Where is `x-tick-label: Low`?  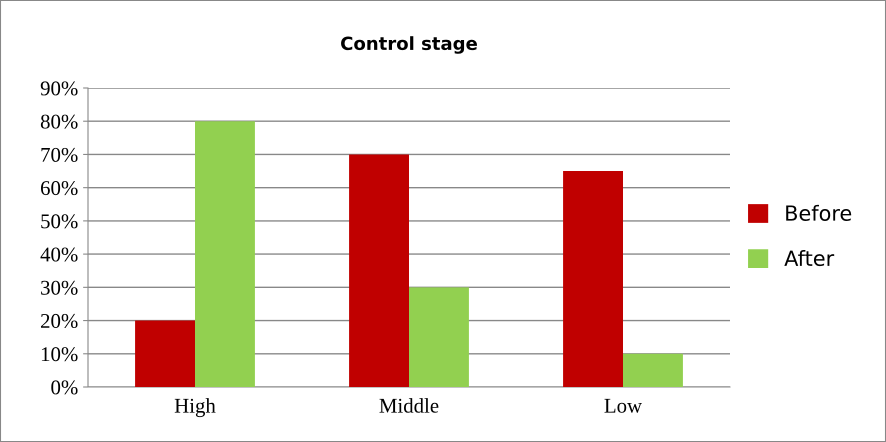
x-tick-label: Low is located at coordinates (623, 405).